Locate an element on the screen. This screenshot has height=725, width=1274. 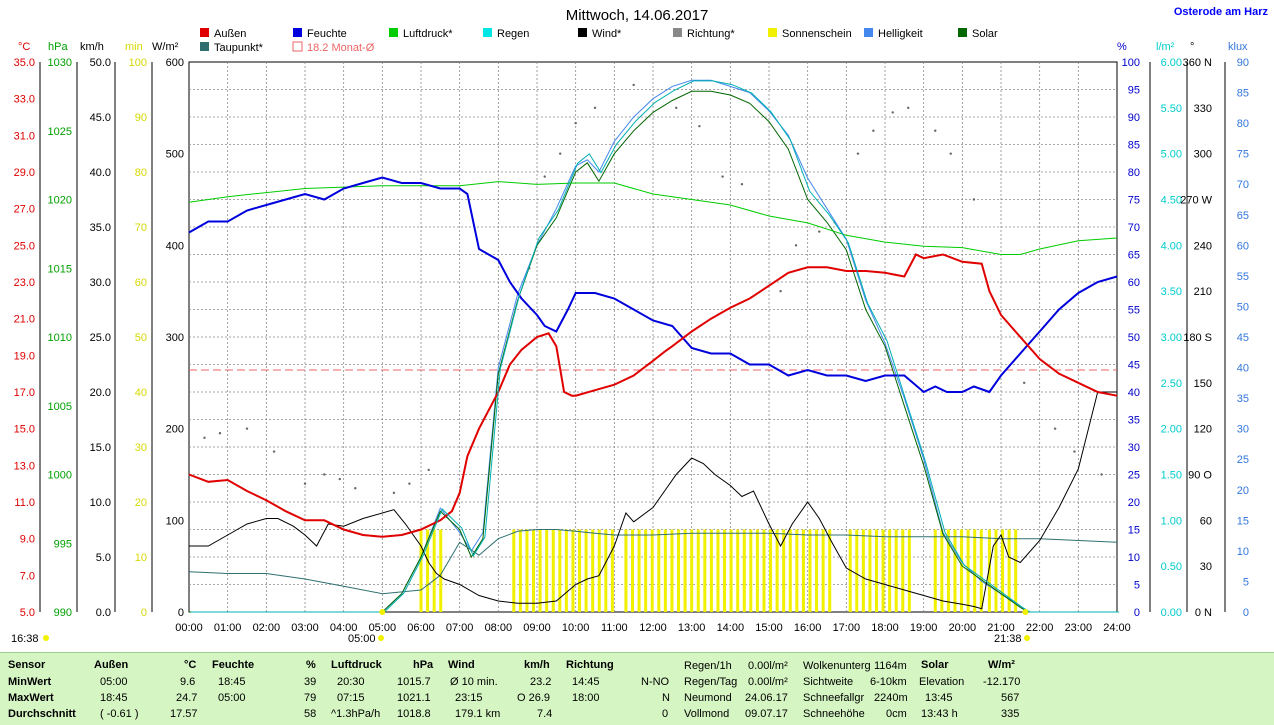
richtung-val3: 0 is located at coordinates (665, 714).